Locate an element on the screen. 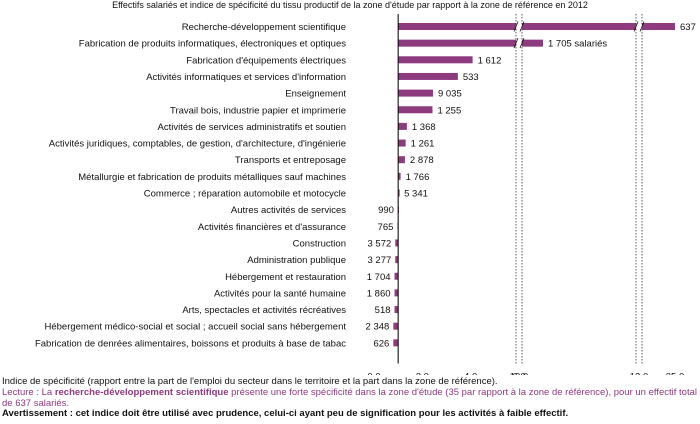 The height and width of the screenshot is (424, 700). data-label: 533 is located at coordinates (471, 77).